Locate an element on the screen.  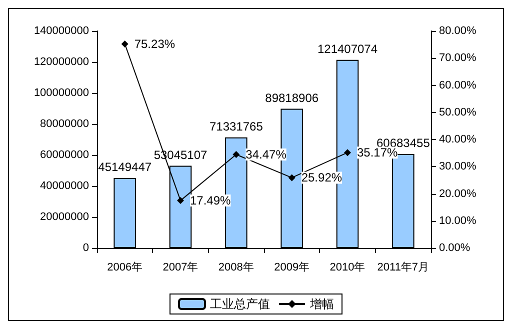
y-tick-label: 120000000 is located at coordinates (61, 62).